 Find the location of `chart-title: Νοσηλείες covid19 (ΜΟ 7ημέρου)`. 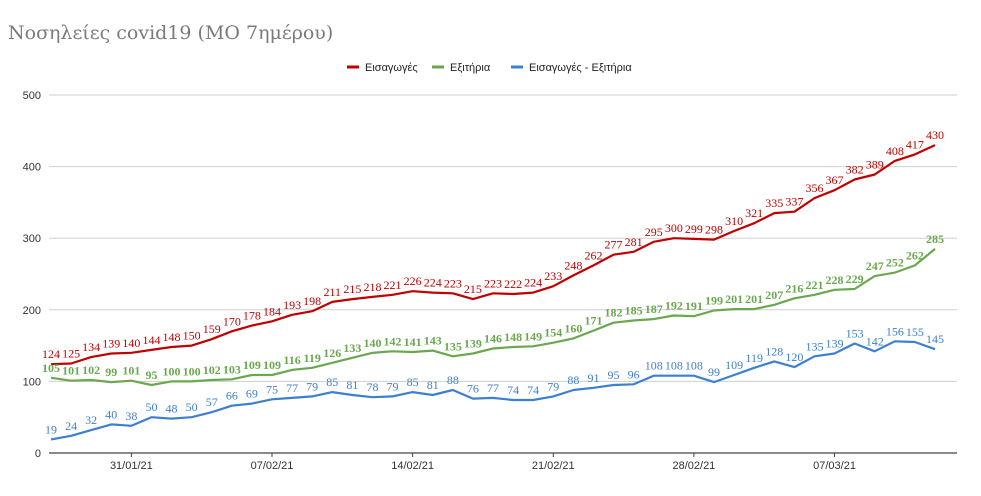

chart-title: Νοσηλείες covid19 (ΜΟ 7ημέρου) is located at coordinates (171, 33).